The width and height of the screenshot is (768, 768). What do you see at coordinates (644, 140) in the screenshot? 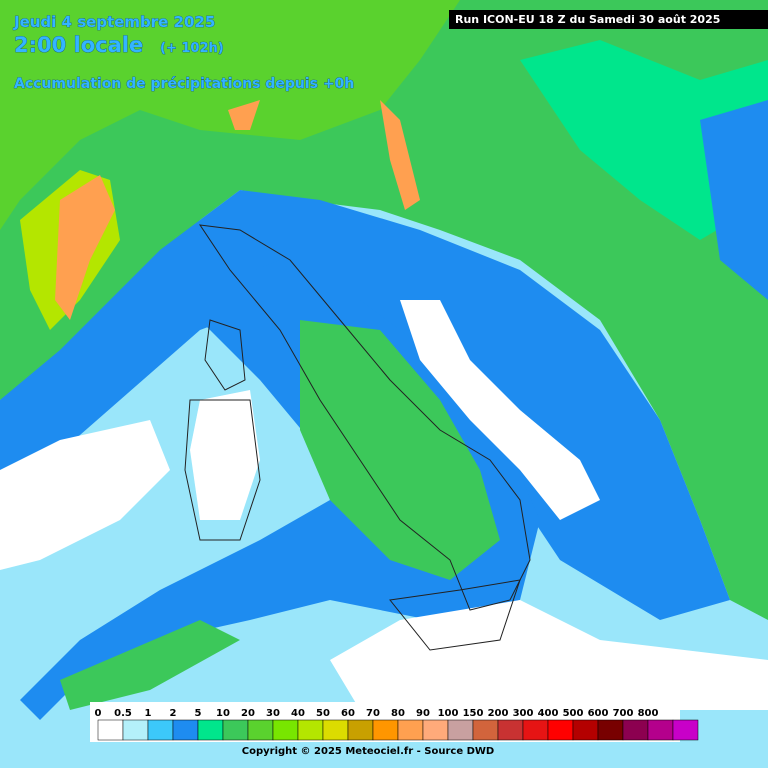
I see `precip-teal` at bounding box center [644, 140].